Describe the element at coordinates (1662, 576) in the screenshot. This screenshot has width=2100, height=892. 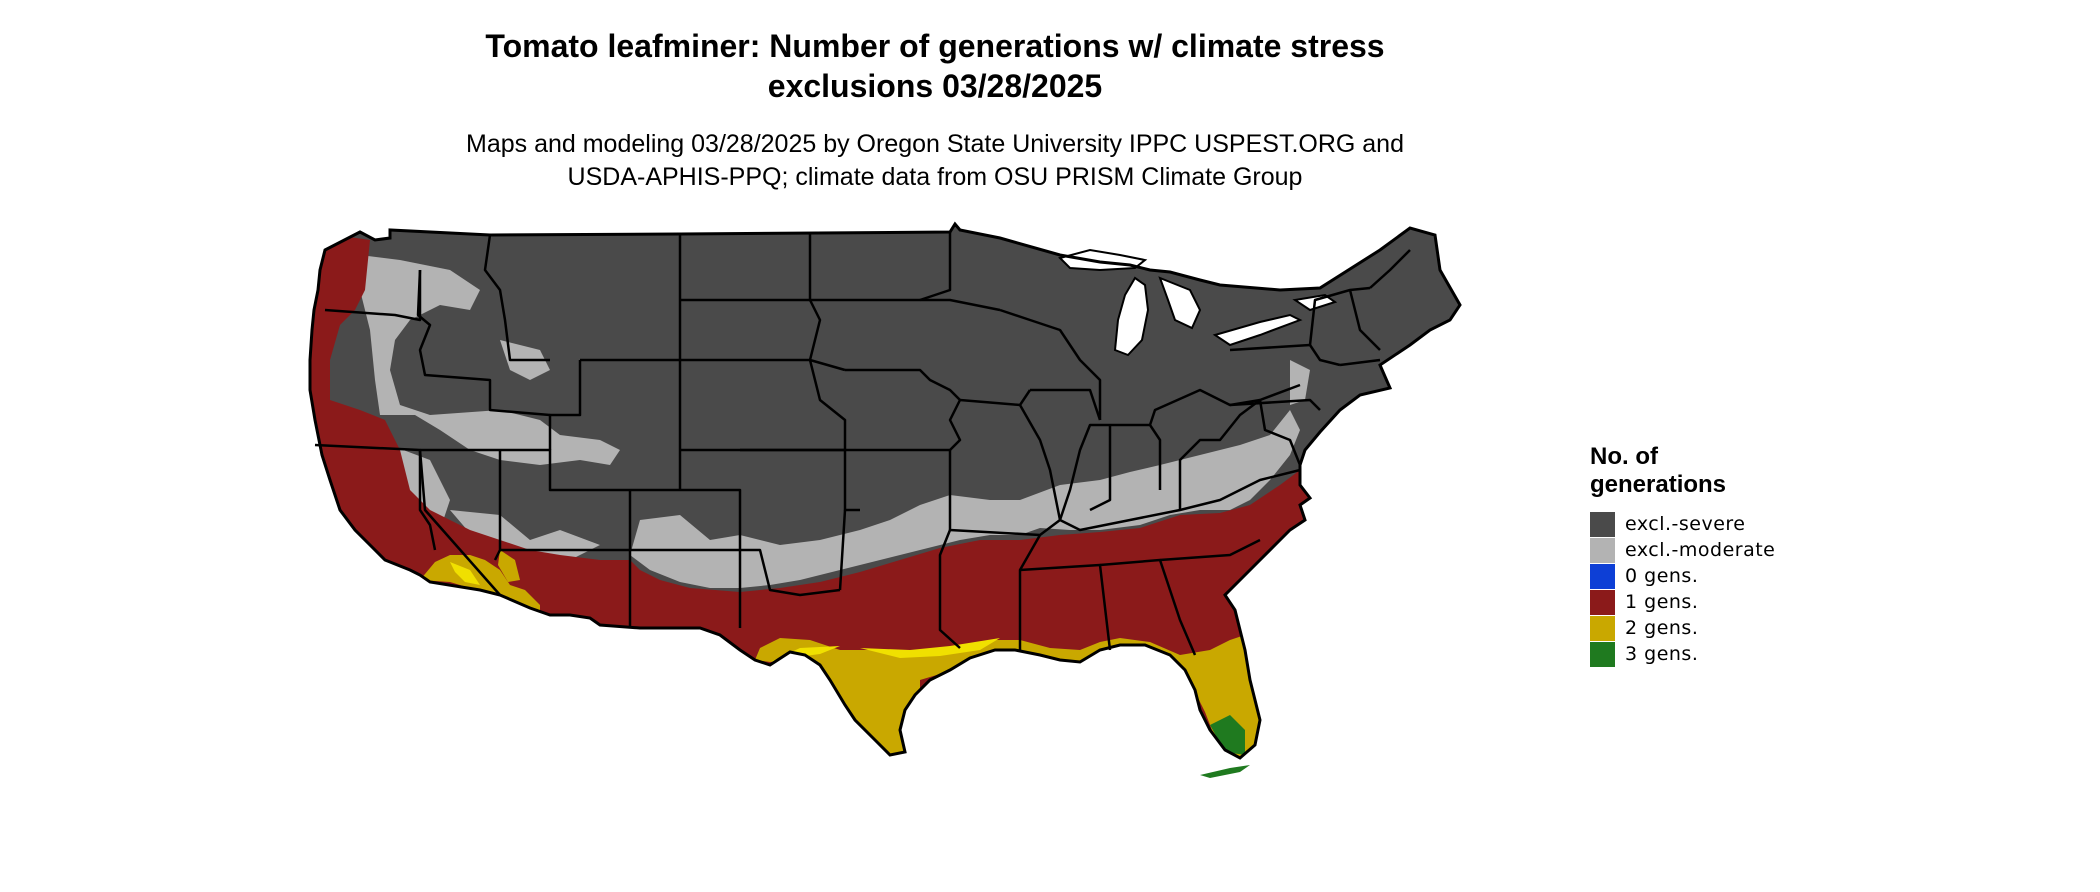
I see `legend-label-0-gens: 0 gens.` at that location.